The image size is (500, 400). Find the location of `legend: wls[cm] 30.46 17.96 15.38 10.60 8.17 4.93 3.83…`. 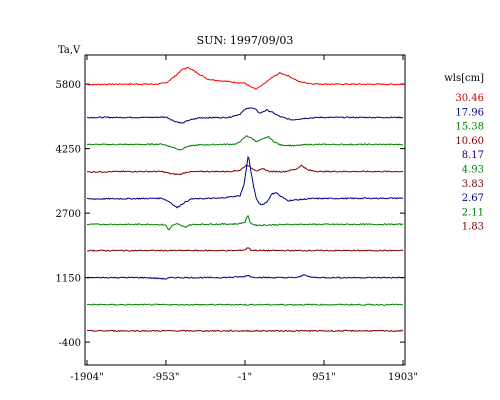

legend: wls[cm] 30.46 17.96 15.38 10.60 8.17 4.93 3.83… is located at coordinates (464, 153).